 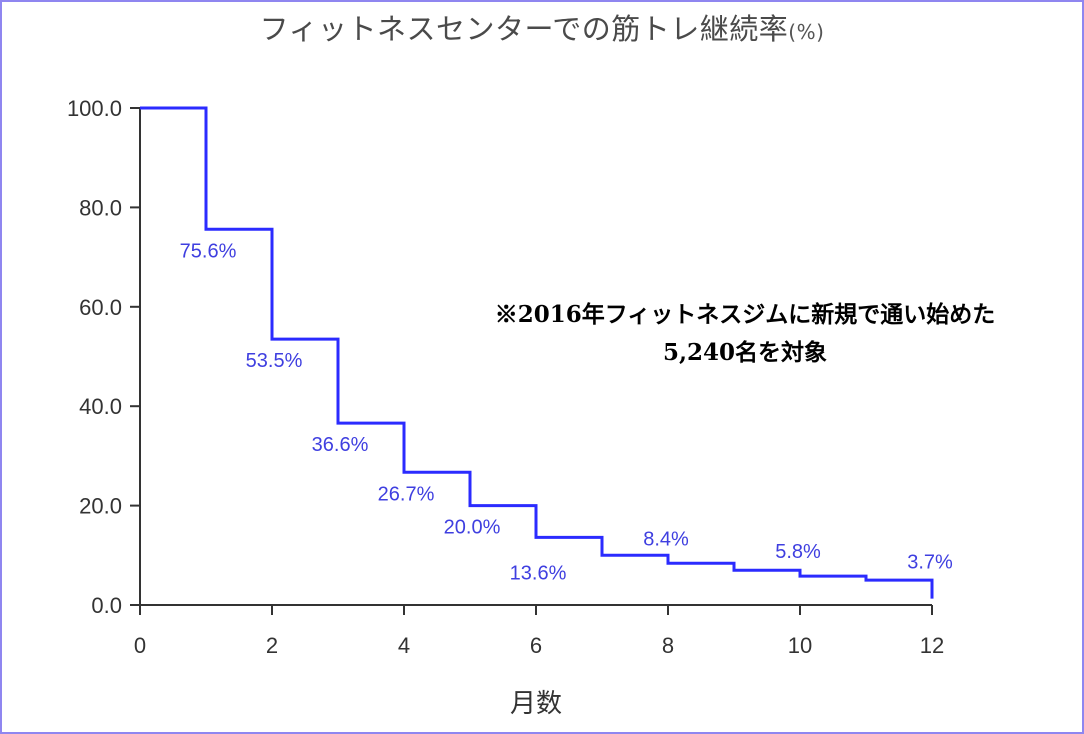 What do you see at coordinates (106, 605) in the screenshot?
I see `y-tick-label: 0.0` at bounding box center [106, 605].